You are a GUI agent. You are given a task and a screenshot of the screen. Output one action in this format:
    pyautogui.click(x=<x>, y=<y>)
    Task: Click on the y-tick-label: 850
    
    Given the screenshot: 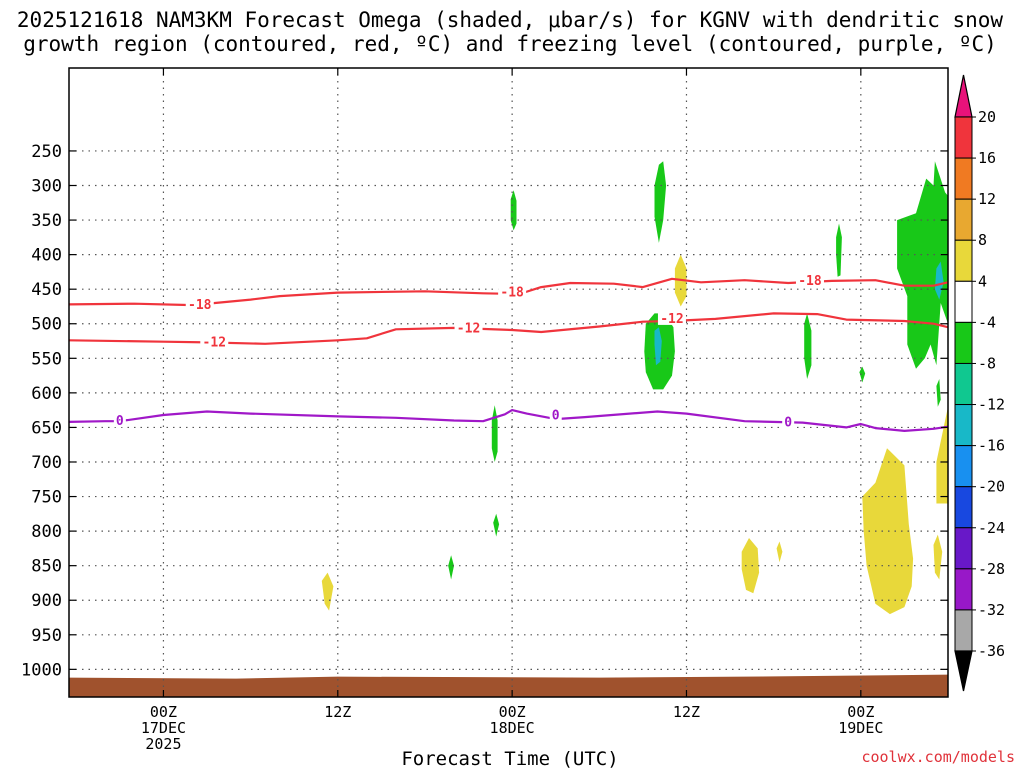 What is the action you would take?
    pyautogui.click(x=46, y=567)
    